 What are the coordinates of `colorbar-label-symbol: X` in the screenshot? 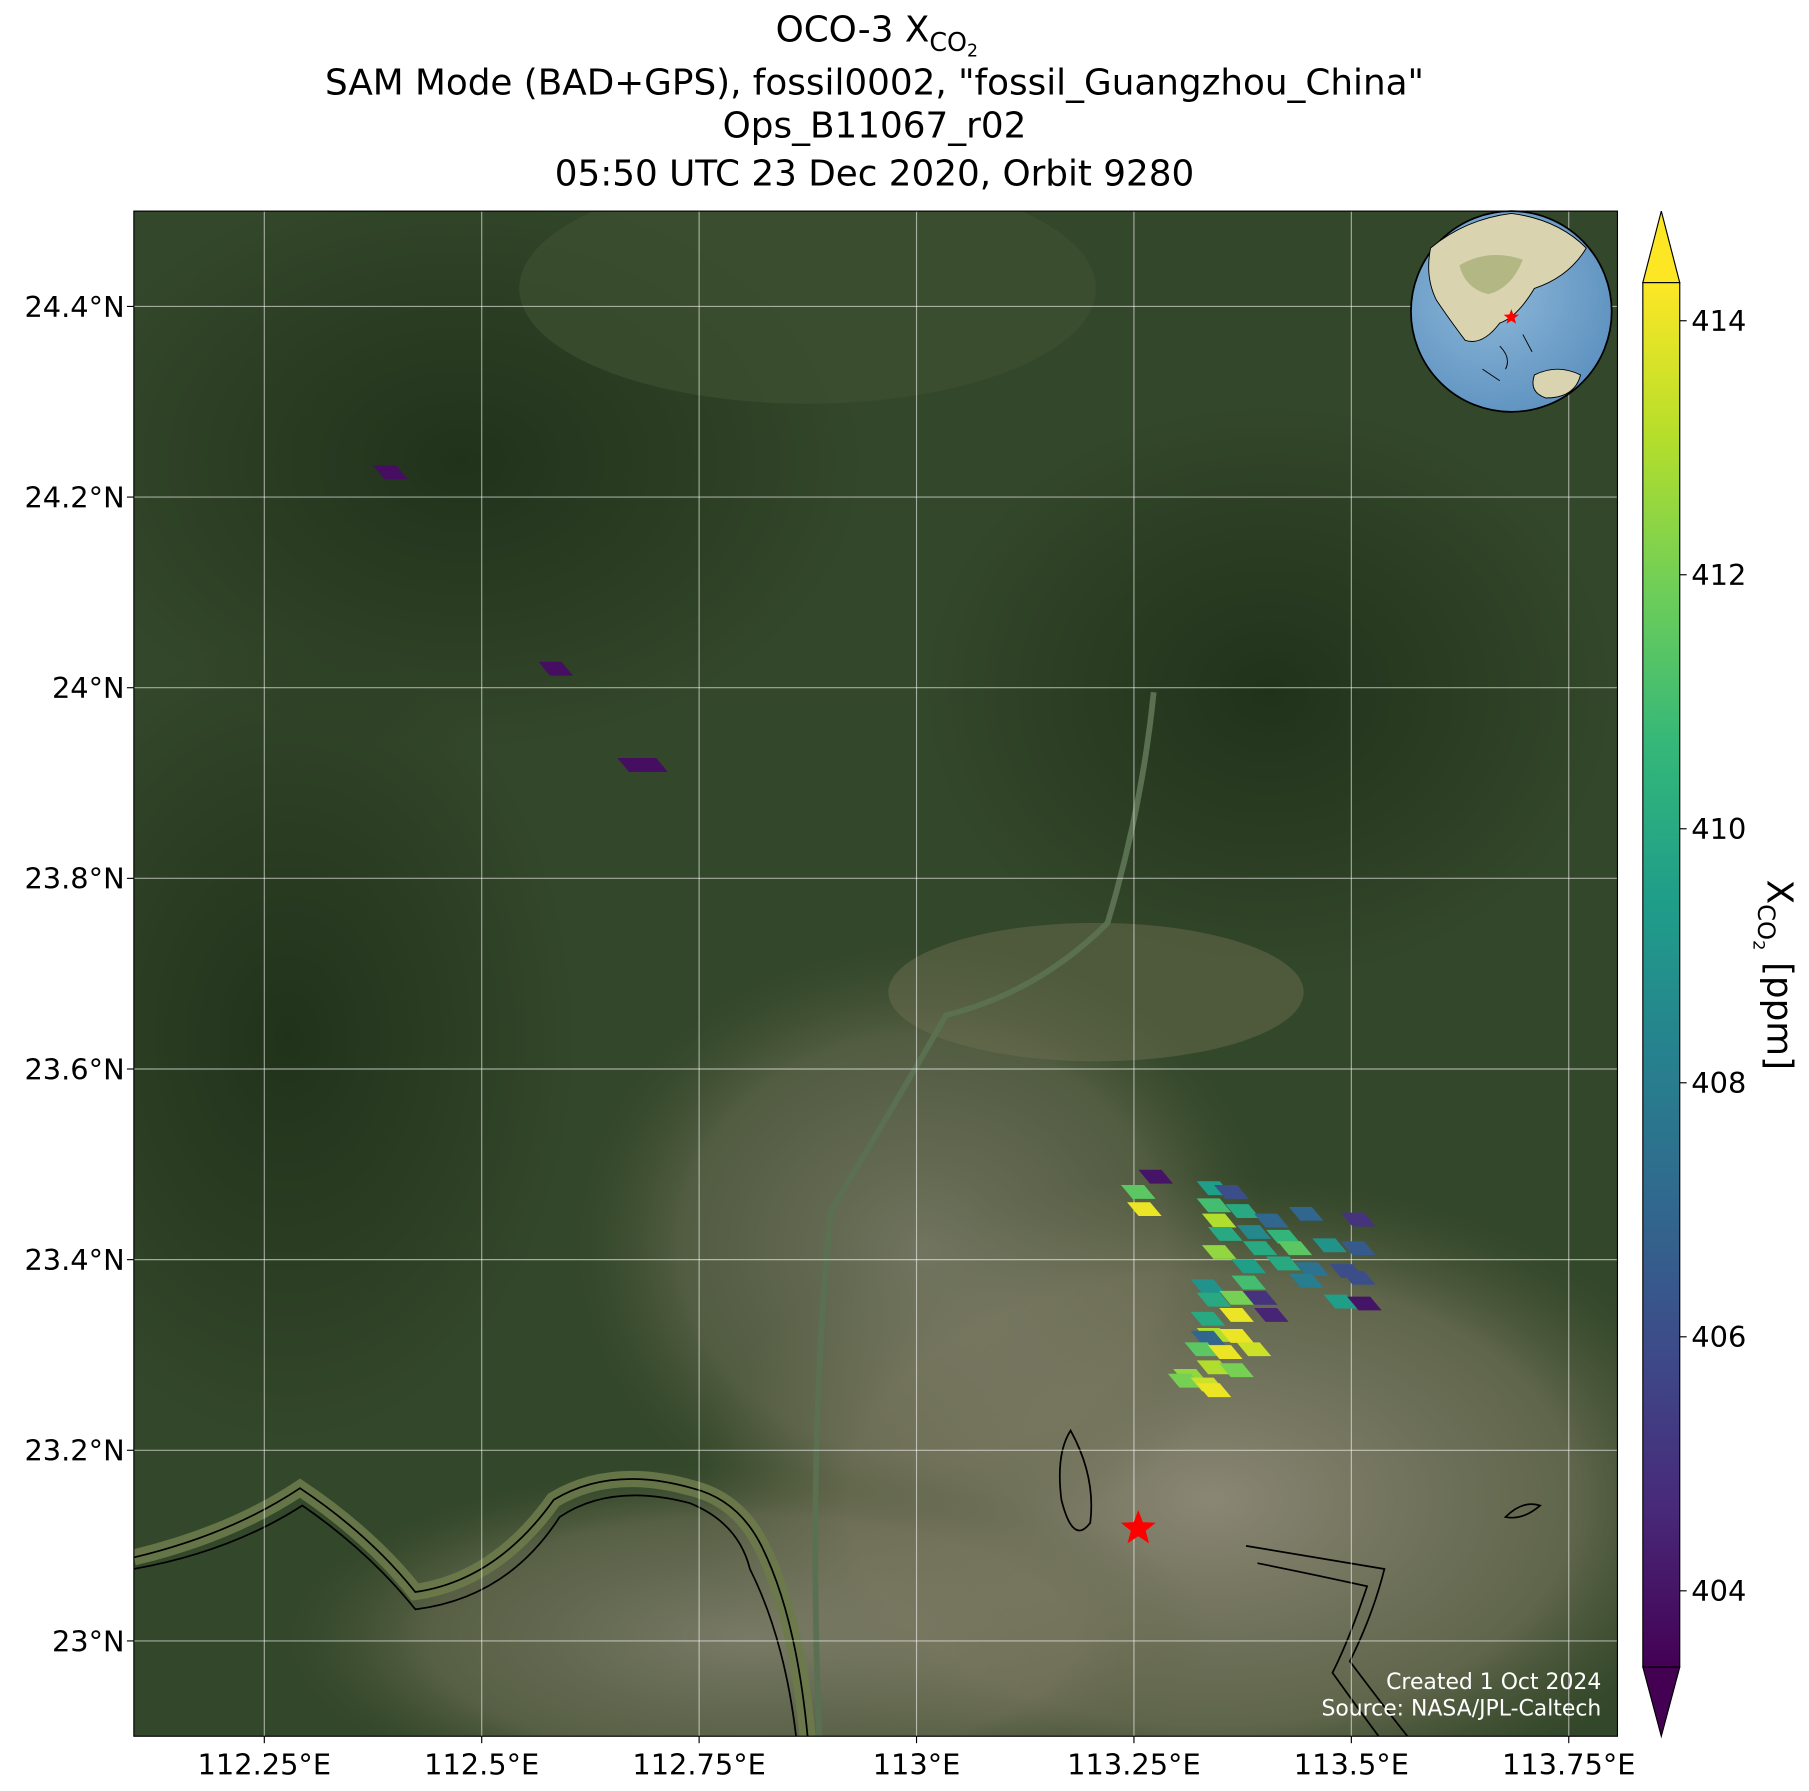 It's located at (1778, 892).